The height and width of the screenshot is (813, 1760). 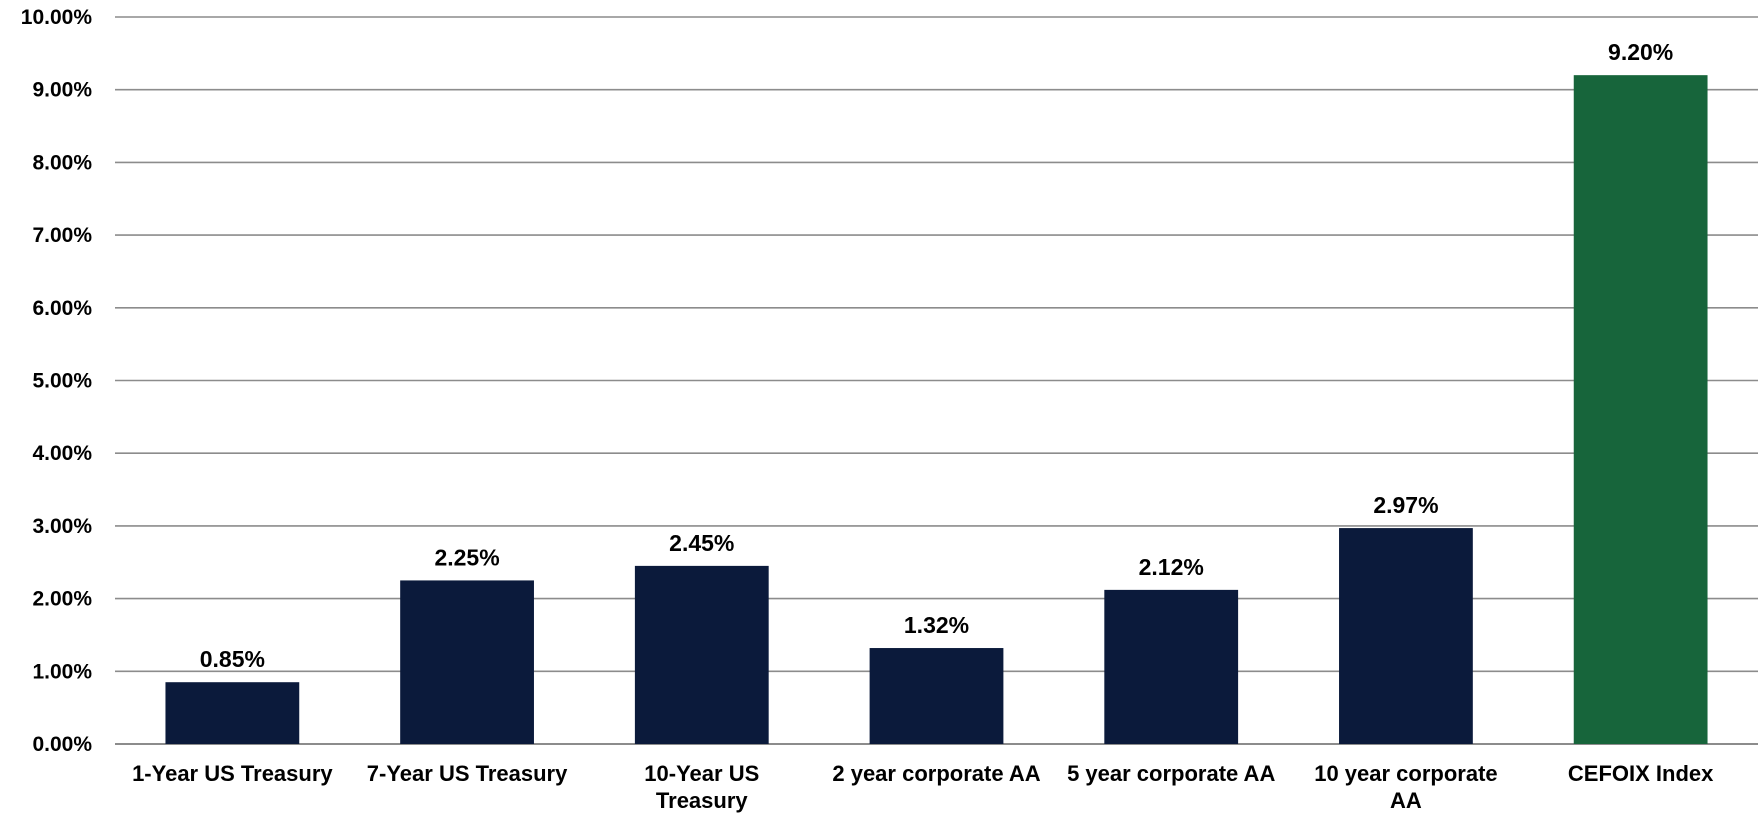 I want to click on category-label: 10-Year US, so click(x=701, y=773).